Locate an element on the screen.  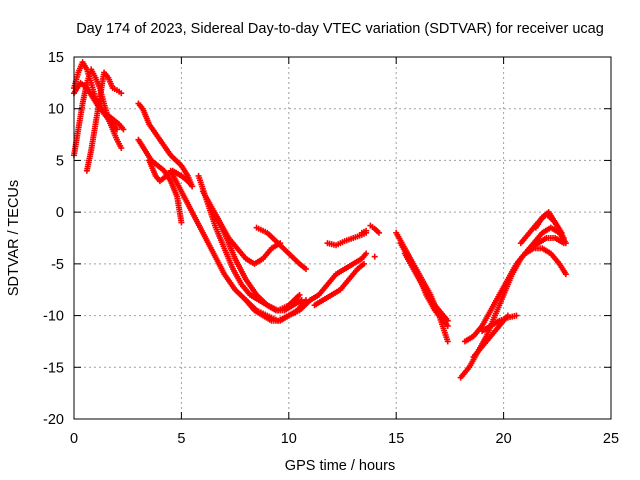
x-tick-label: 25 is located at coordinates (611, 439).